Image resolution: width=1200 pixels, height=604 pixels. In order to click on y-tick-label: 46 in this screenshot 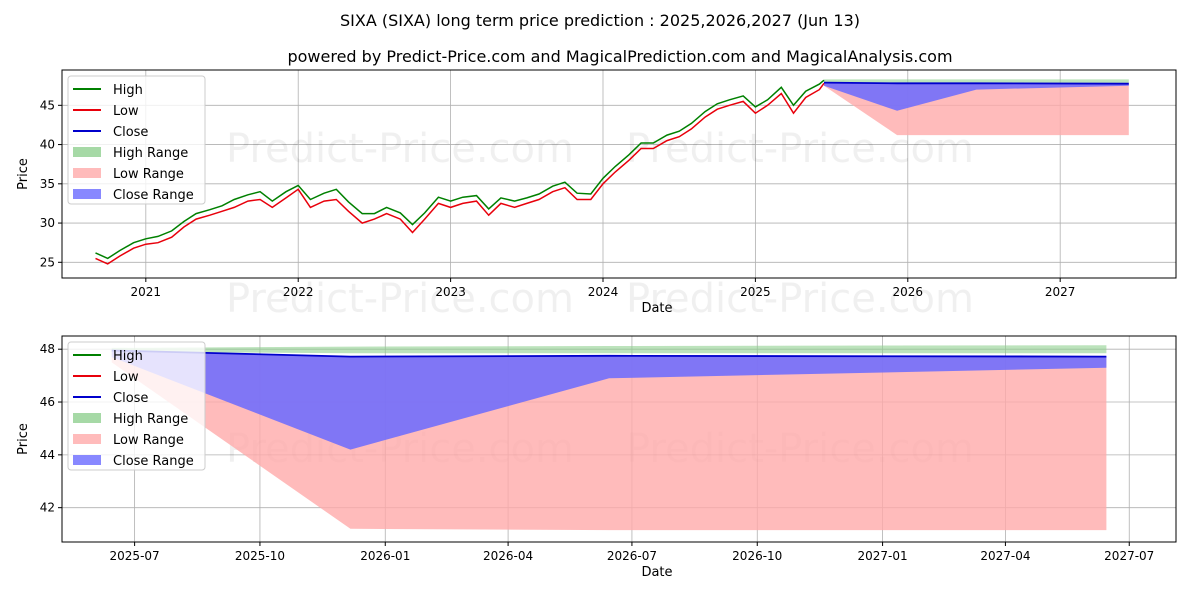, I will do `click(47, 402)`.